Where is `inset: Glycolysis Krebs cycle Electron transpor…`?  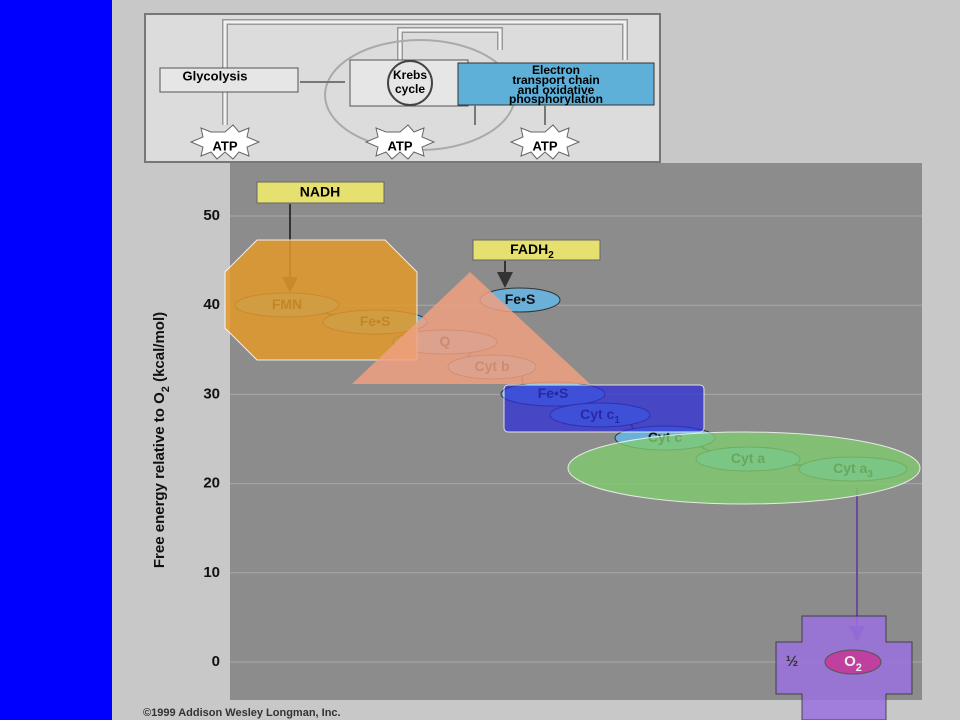
inset: Glycolysis Krebs cycle Electron transpor… is located at coordinates (402, 88).